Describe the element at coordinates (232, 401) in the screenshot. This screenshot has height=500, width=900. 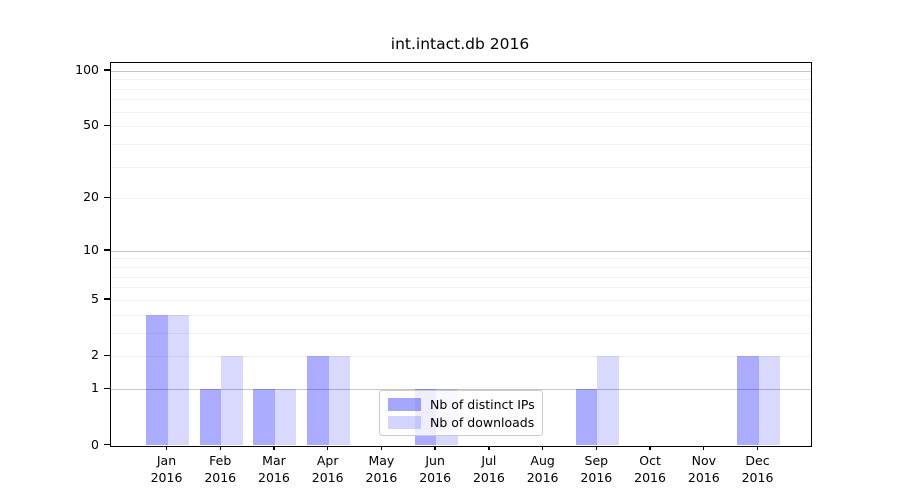
I see `bar-downloads-feb` at that location.